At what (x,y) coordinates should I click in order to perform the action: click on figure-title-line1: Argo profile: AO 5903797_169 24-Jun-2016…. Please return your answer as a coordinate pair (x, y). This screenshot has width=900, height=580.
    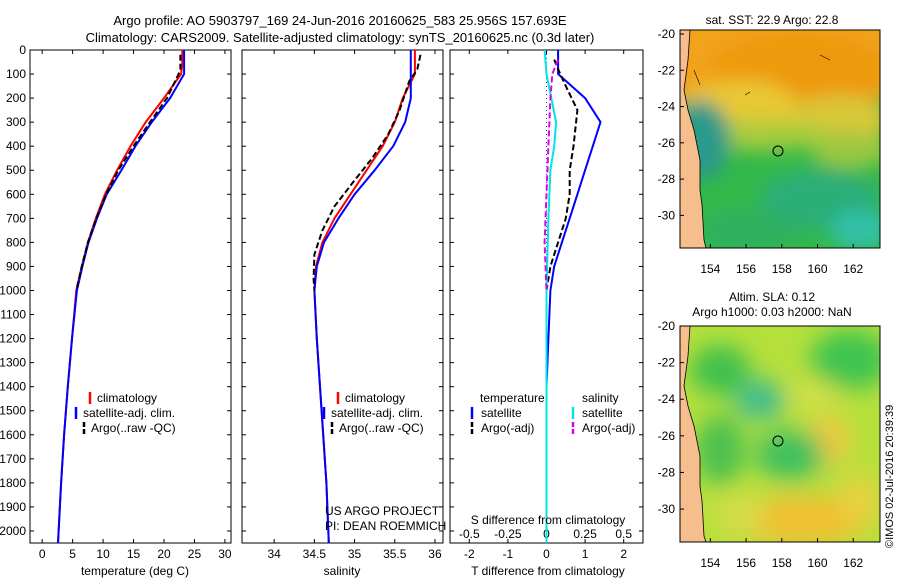
    Looking at the image, I should click on (340, 20).